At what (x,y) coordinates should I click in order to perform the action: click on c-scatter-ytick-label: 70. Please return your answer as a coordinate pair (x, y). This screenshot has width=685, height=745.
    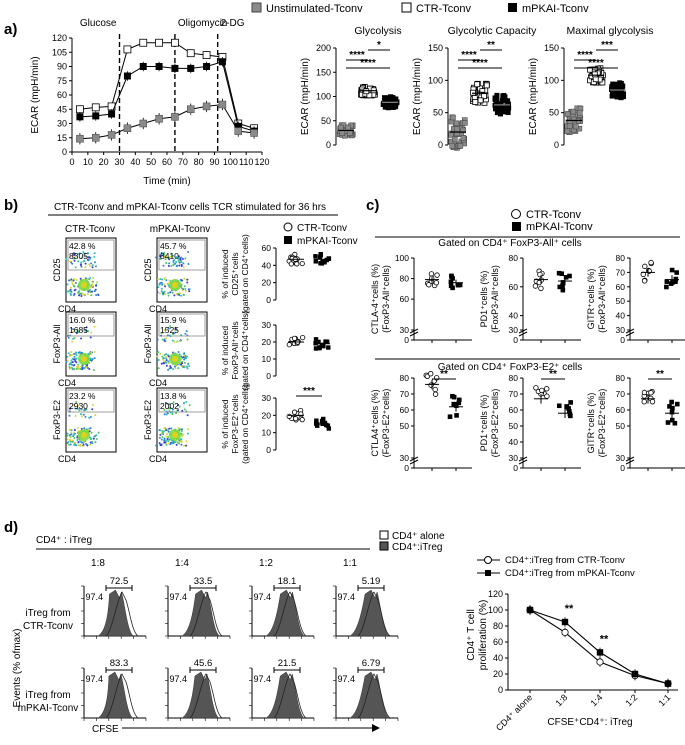
    Looking at the image, I should click on (621, 272).